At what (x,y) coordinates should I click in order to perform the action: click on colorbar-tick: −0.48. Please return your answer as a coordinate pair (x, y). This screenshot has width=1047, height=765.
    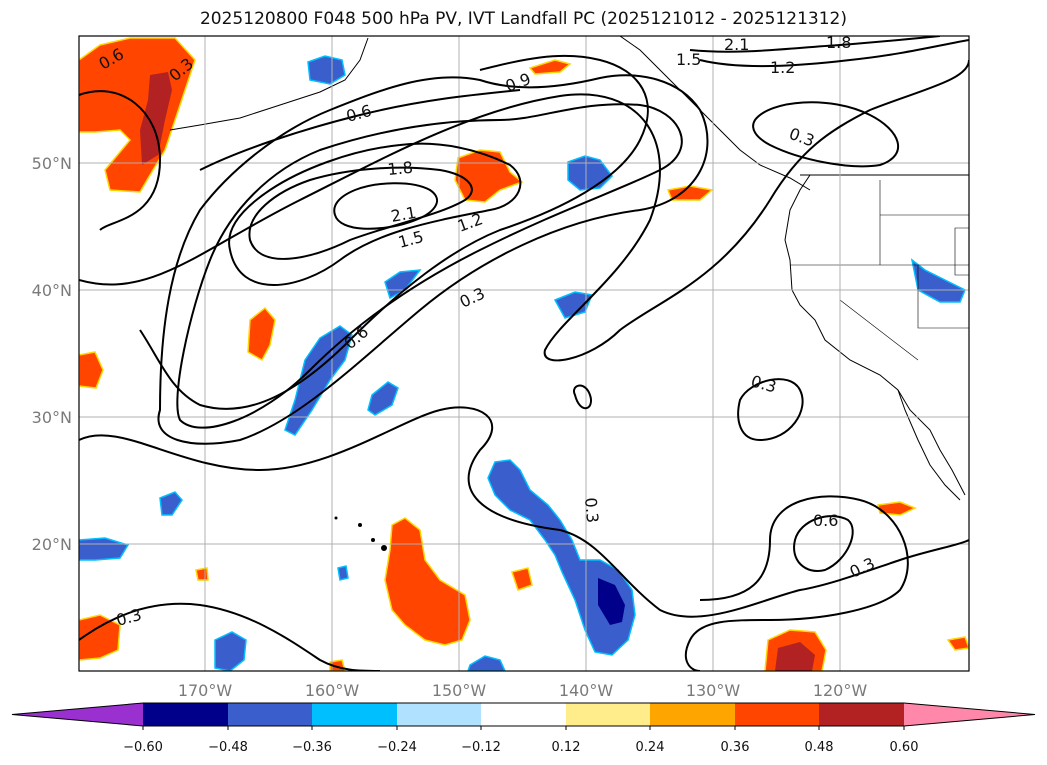
    Looking at the image, I should click on (228, 747).